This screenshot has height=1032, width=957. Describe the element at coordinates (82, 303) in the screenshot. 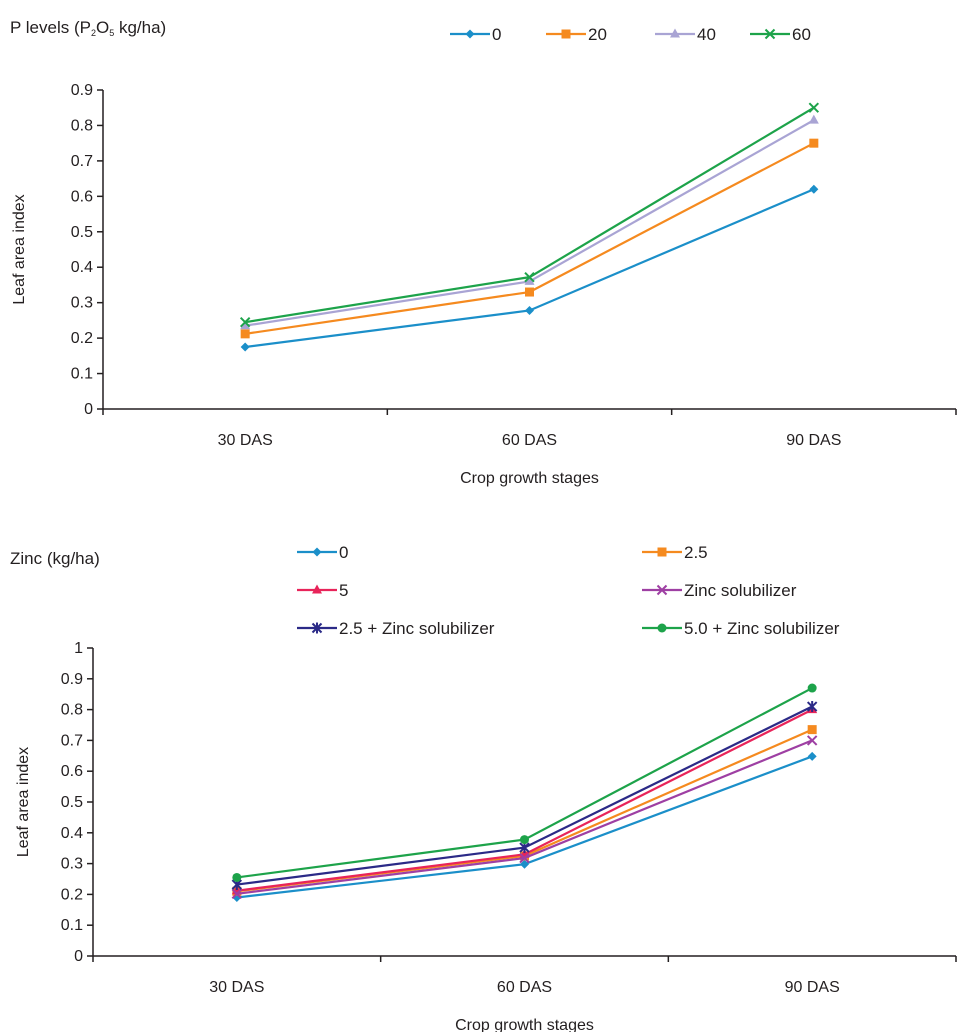

I see `chart1-y-tick-label: 0.3` at that location.